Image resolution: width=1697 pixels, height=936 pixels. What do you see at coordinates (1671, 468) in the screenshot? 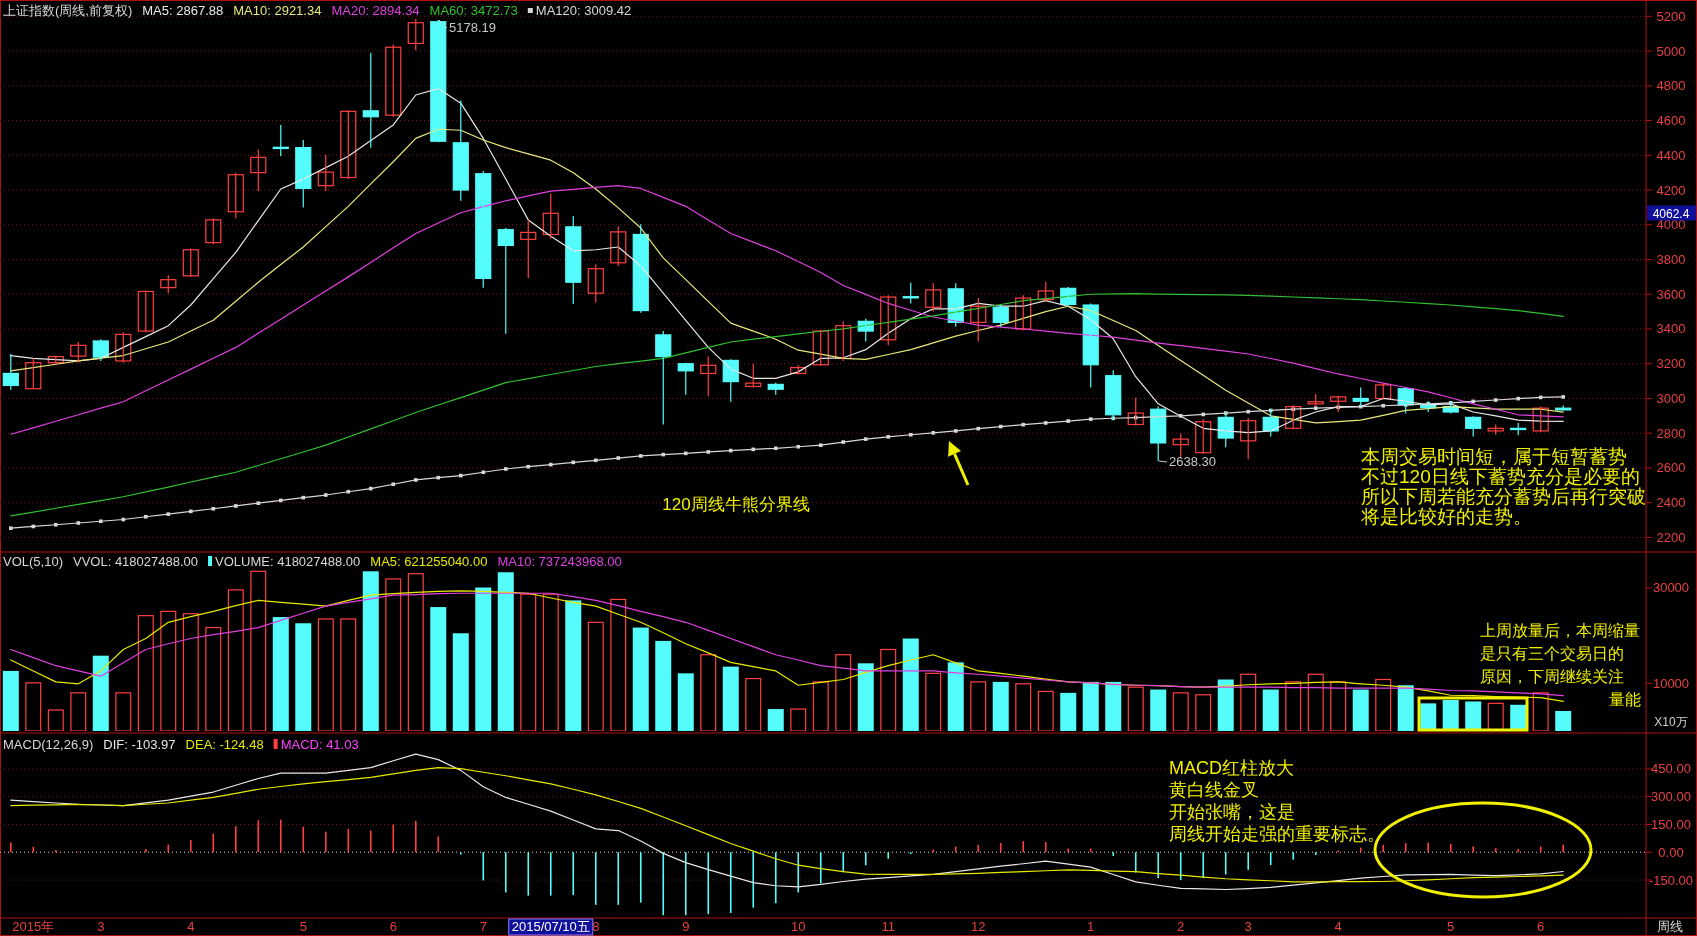
I see `y-tick-label: 2600` at bounding box center [1671, 468].